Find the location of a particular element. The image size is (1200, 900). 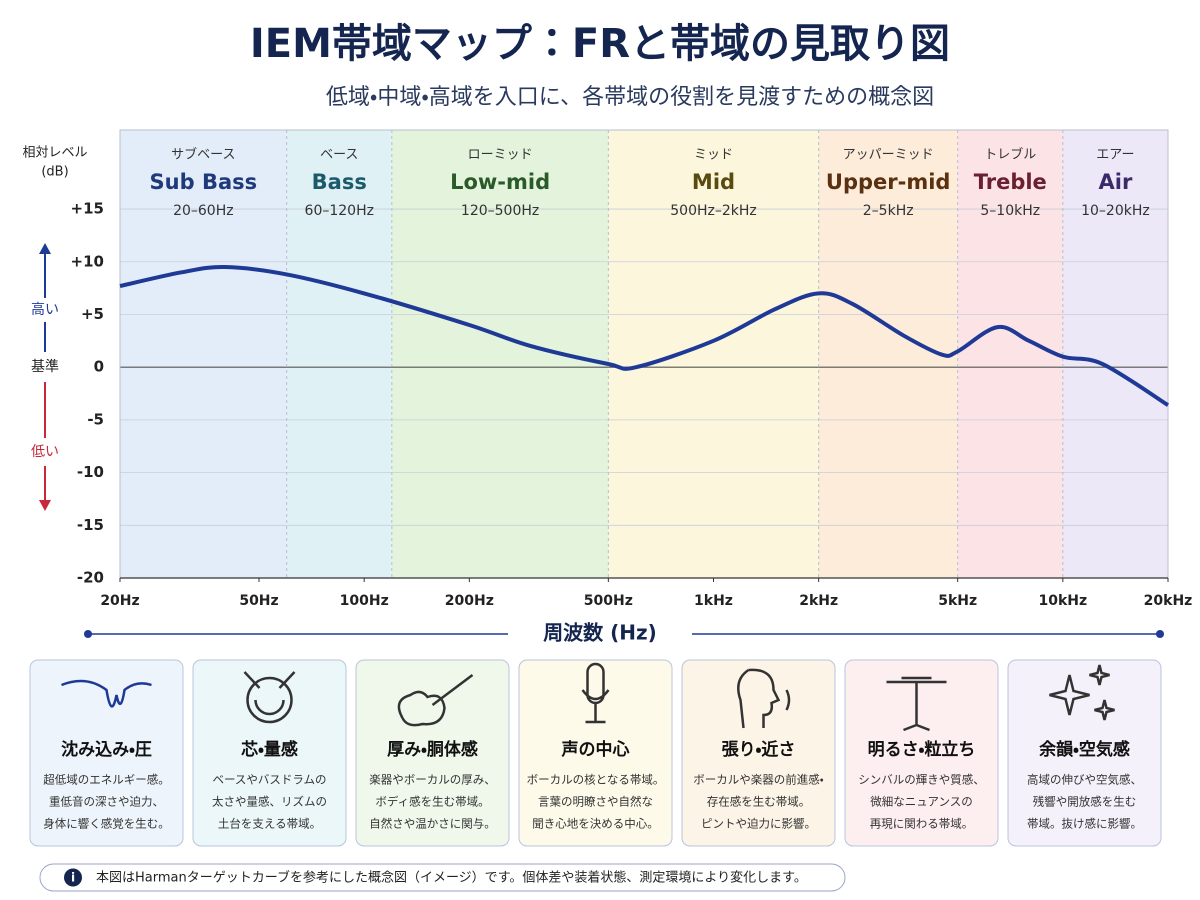

info-icon is located at coordinates (73, 877).